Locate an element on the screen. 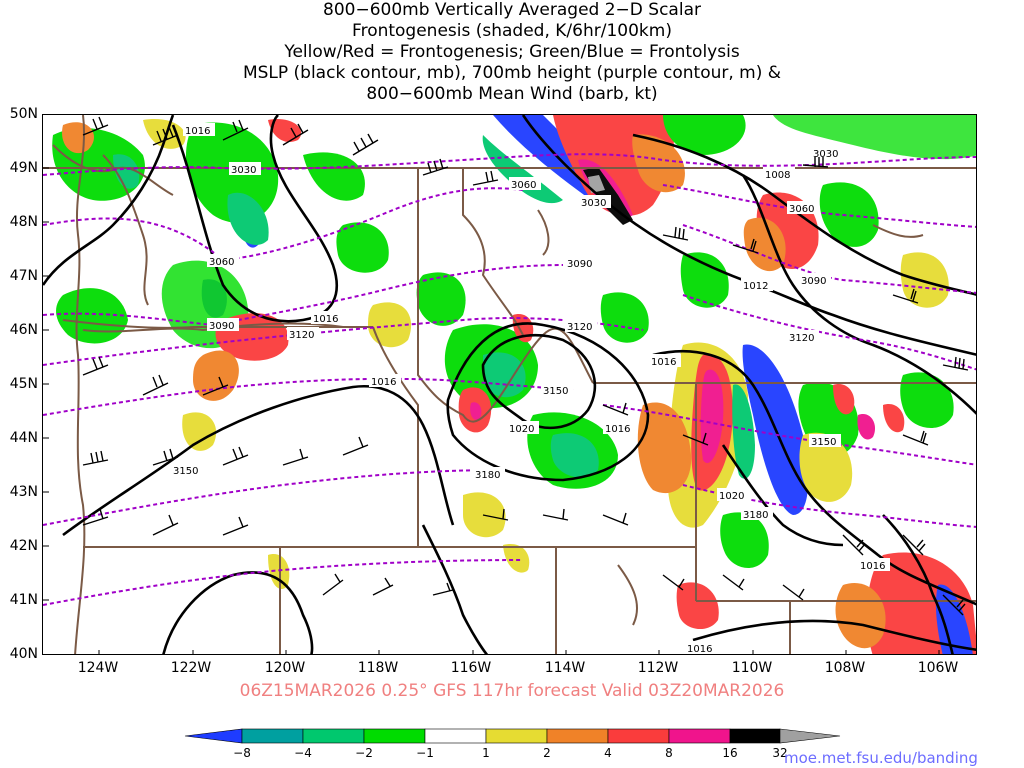  shade-green-nc is located at coordinates (334, 176).